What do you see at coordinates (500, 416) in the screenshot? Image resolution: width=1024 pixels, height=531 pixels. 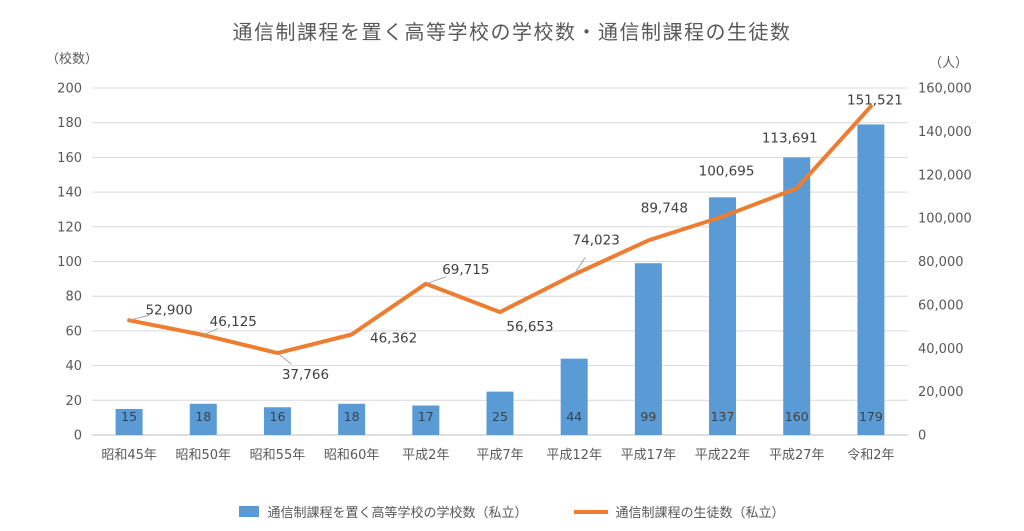 I see `bar-value-label: 25` at bounding box center [500, 416].